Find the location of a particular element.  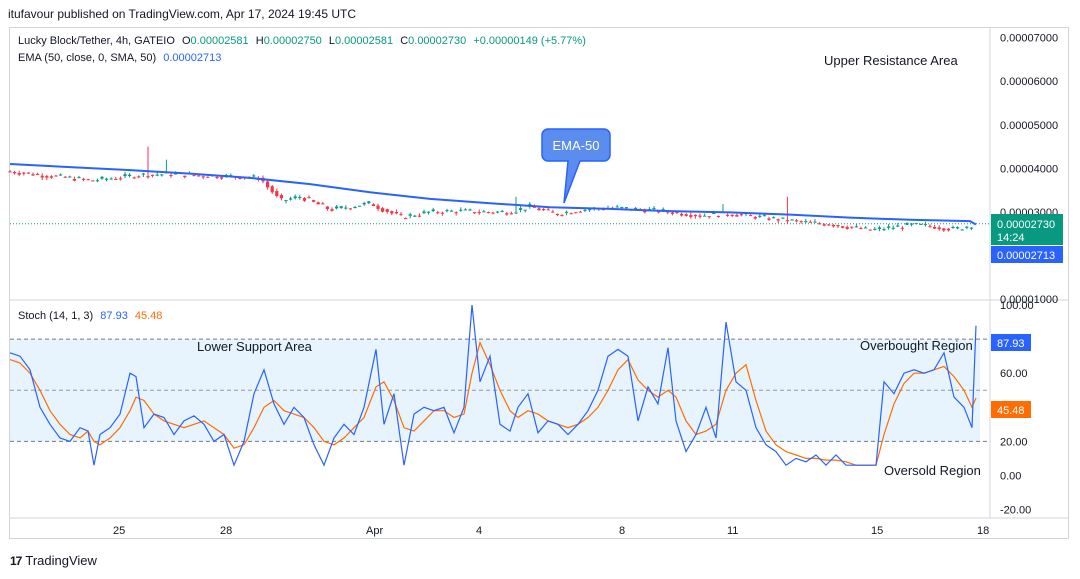

time-tick-label: 18 is located at coordinates (983, 531).